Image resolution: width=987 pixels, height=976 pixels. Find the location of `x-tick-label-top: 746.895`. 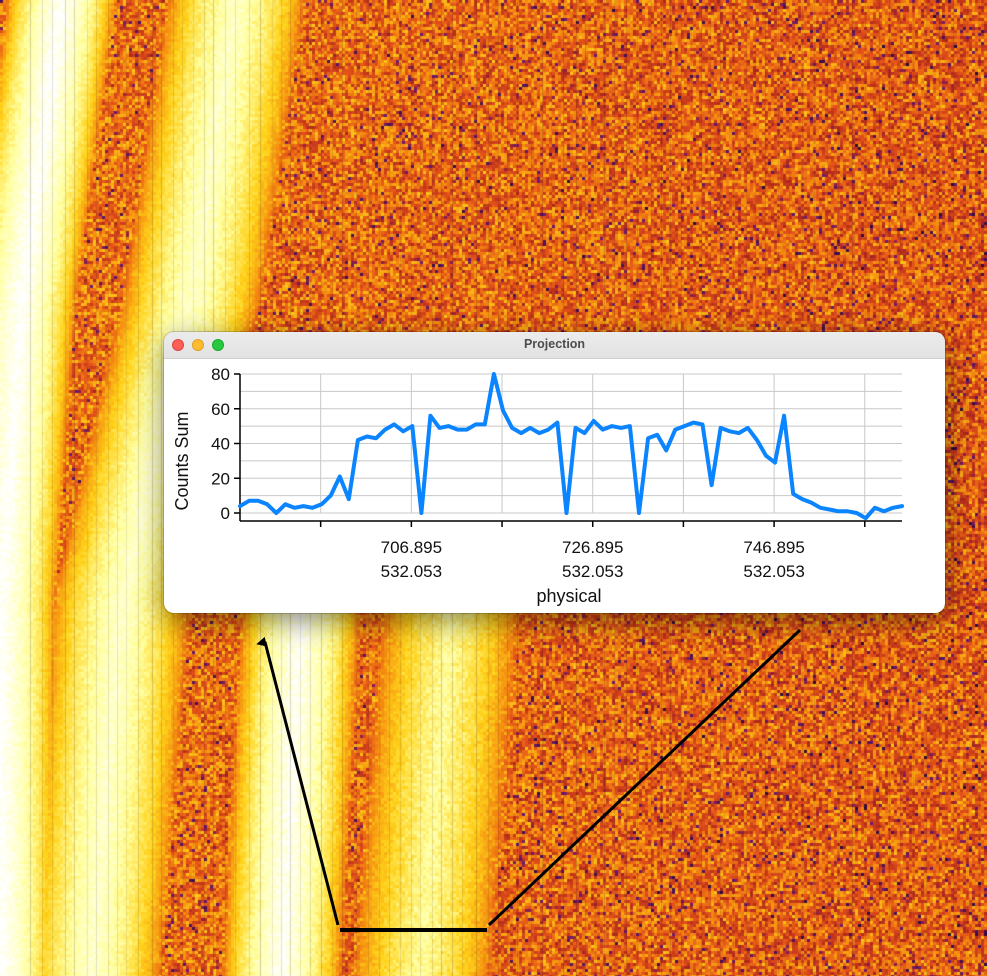

x-tick-label-top: 746.895 is located at coordinates (773, 547).